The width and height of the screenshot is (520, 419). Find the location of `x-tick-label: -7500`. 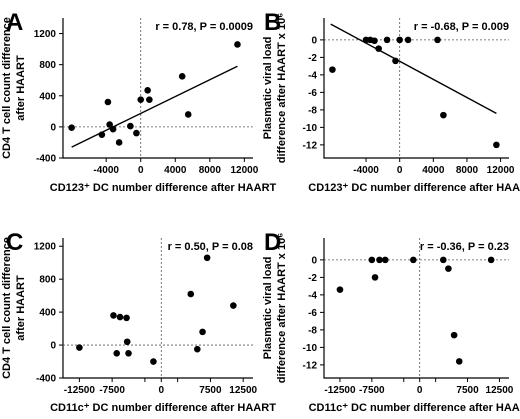

x-tick-label: -7500 is located at coordinates (112, 390).